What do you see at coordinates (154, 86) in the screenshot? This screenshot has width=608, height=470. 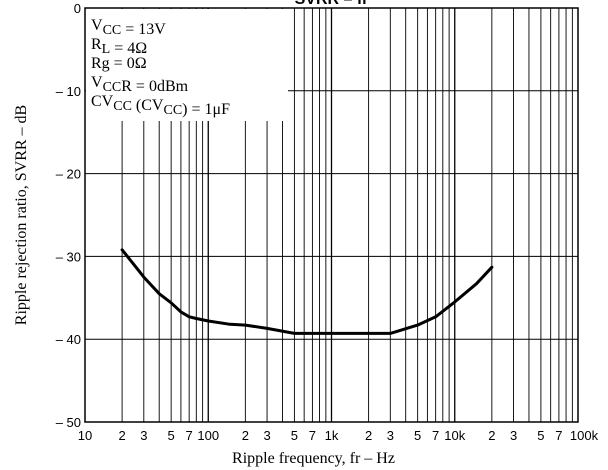 I see `condition-text: R = 0dBm` at bounding box center [154, 86].